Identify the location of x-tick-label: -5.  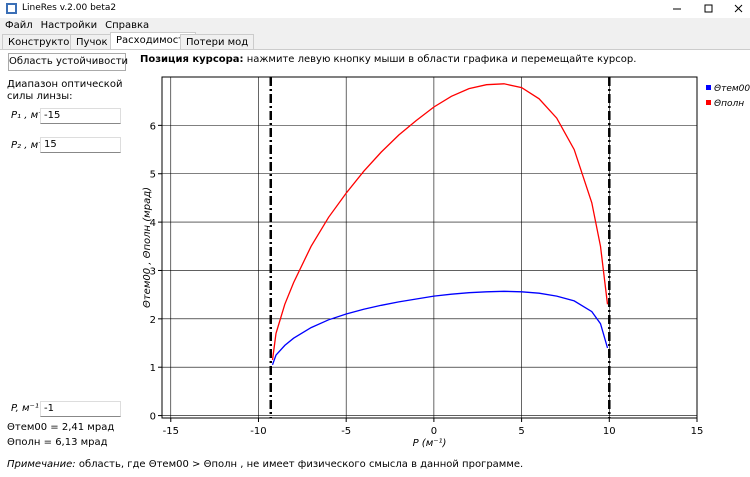
(346, 431).